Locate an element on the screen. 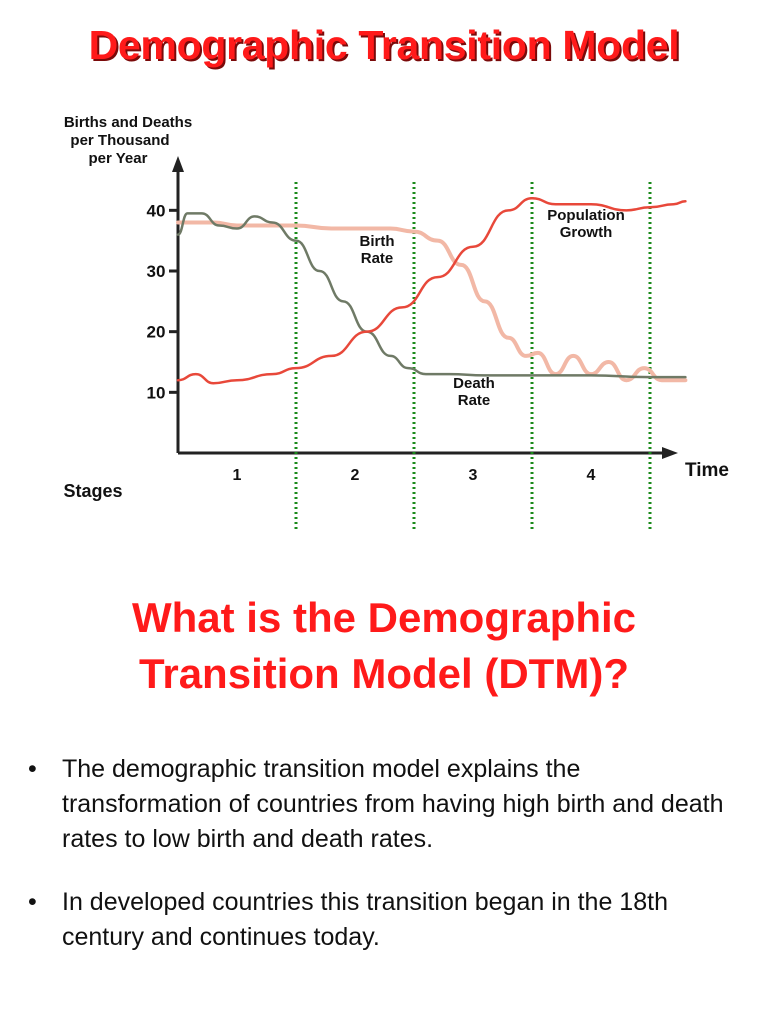 Image resolution: width=768 pixels, height=1024 pixels. population-growth-label: Population is located at coordinates (586, 215).